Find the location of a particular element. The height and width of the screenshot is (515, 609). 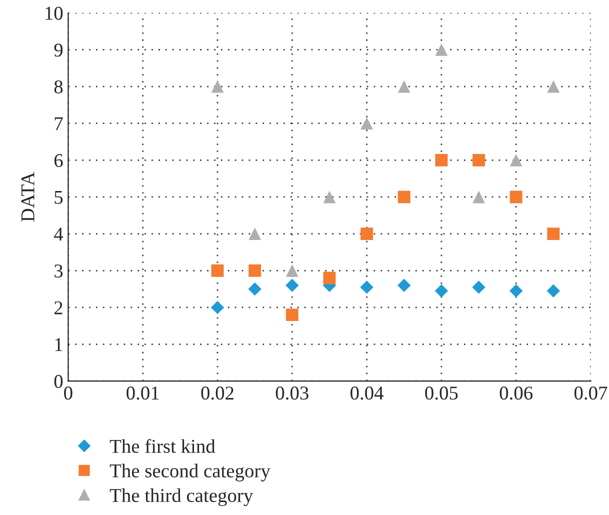

y-tick-label: 2 is located at coordinates (58, 307).